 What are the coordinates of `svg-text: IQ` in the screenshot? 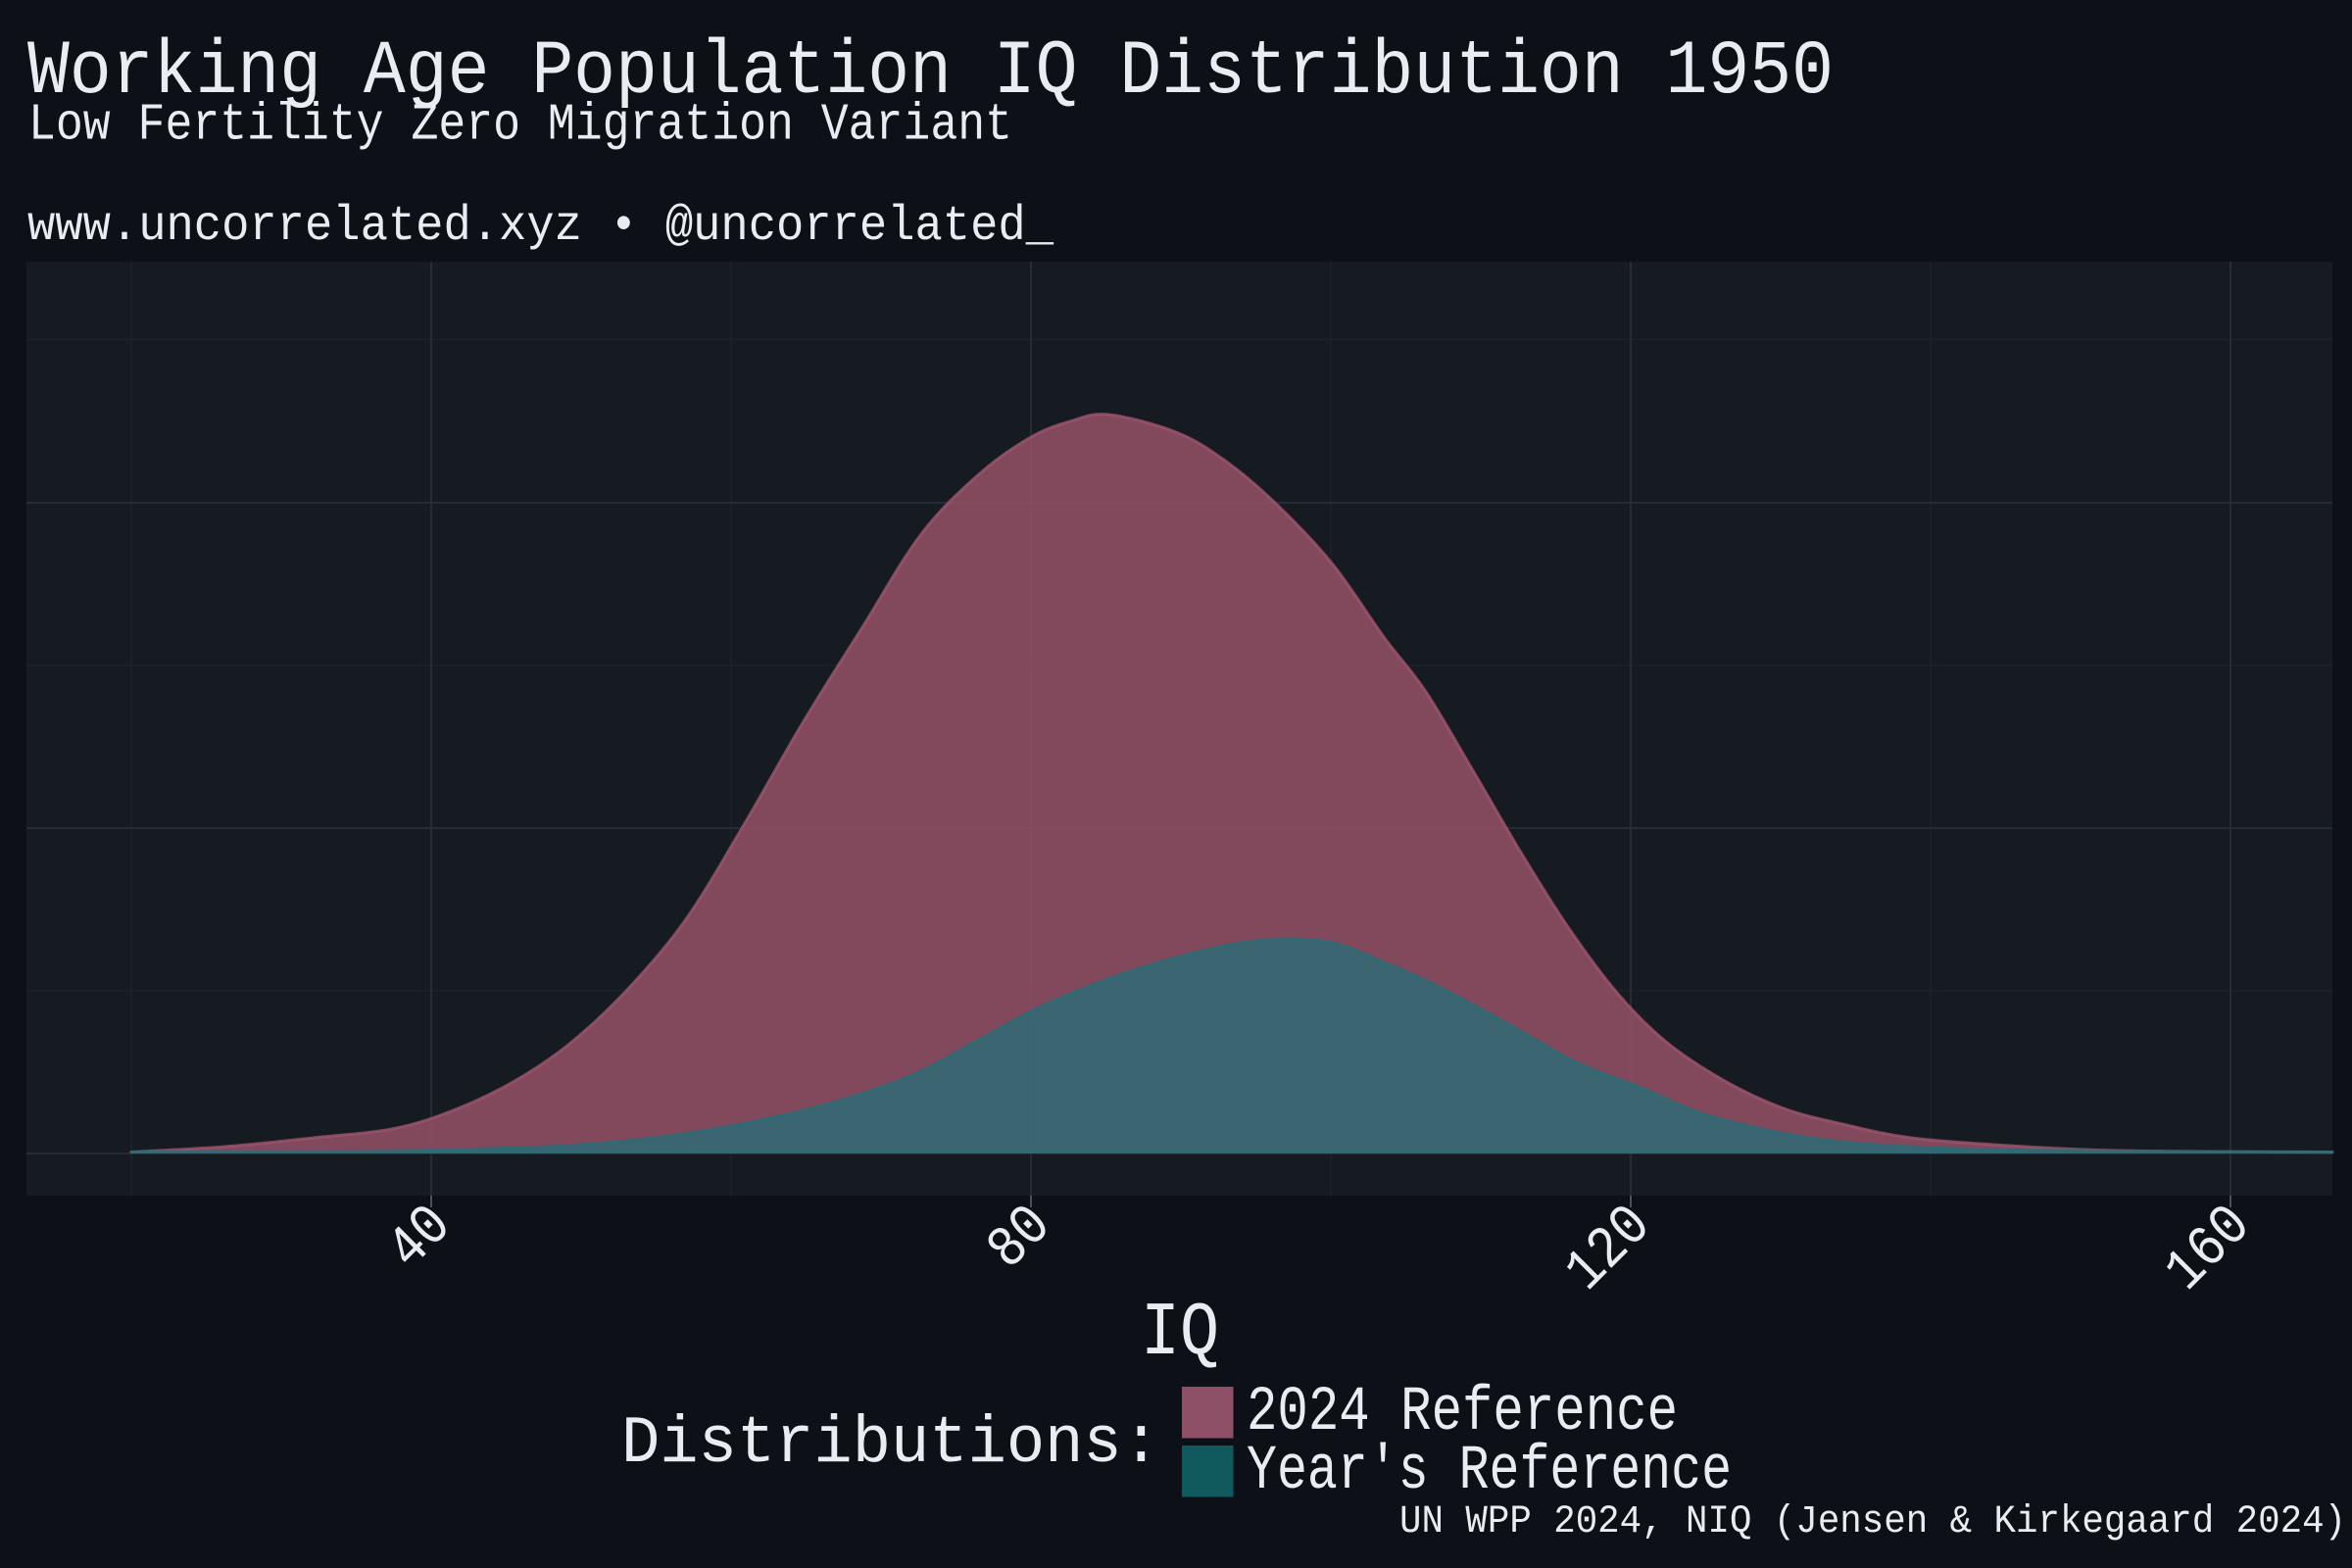 It's located at (1180, 1334).